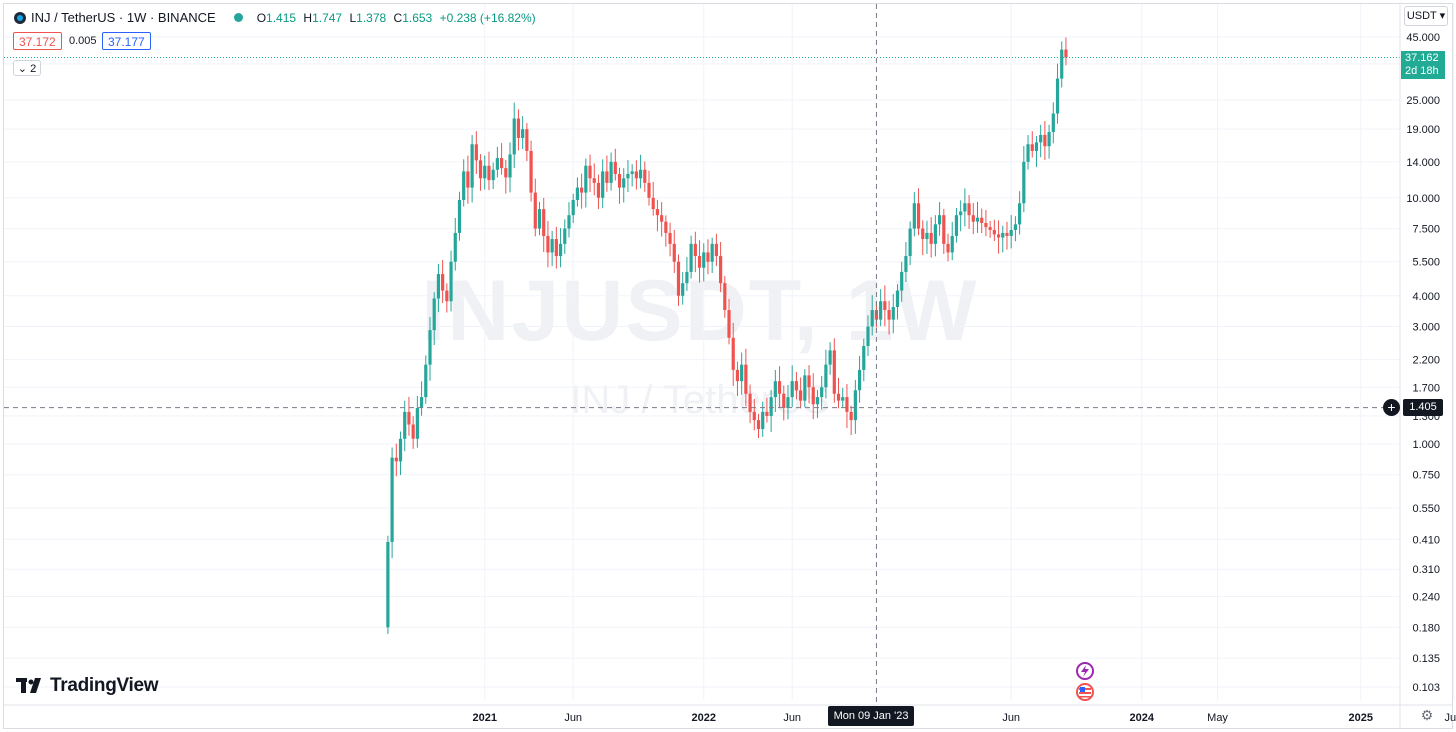  I want to click on add-alert-plus-icon: +, so click(1391, 407).